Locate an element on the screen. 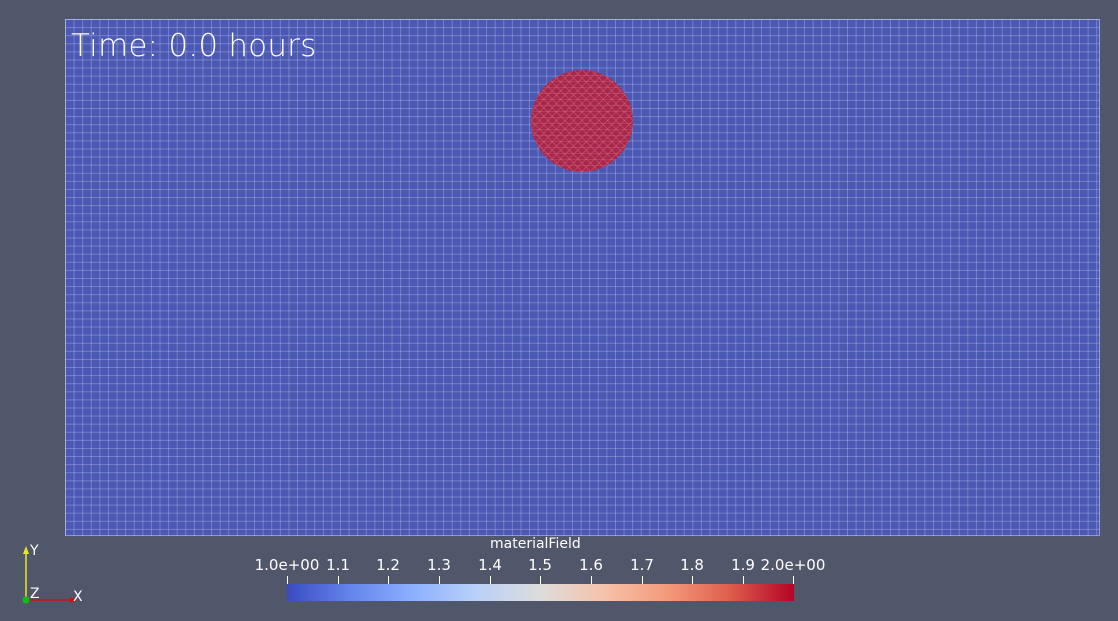  colorbar-tick-label: 1.3 is located at coordinates (439, 565).